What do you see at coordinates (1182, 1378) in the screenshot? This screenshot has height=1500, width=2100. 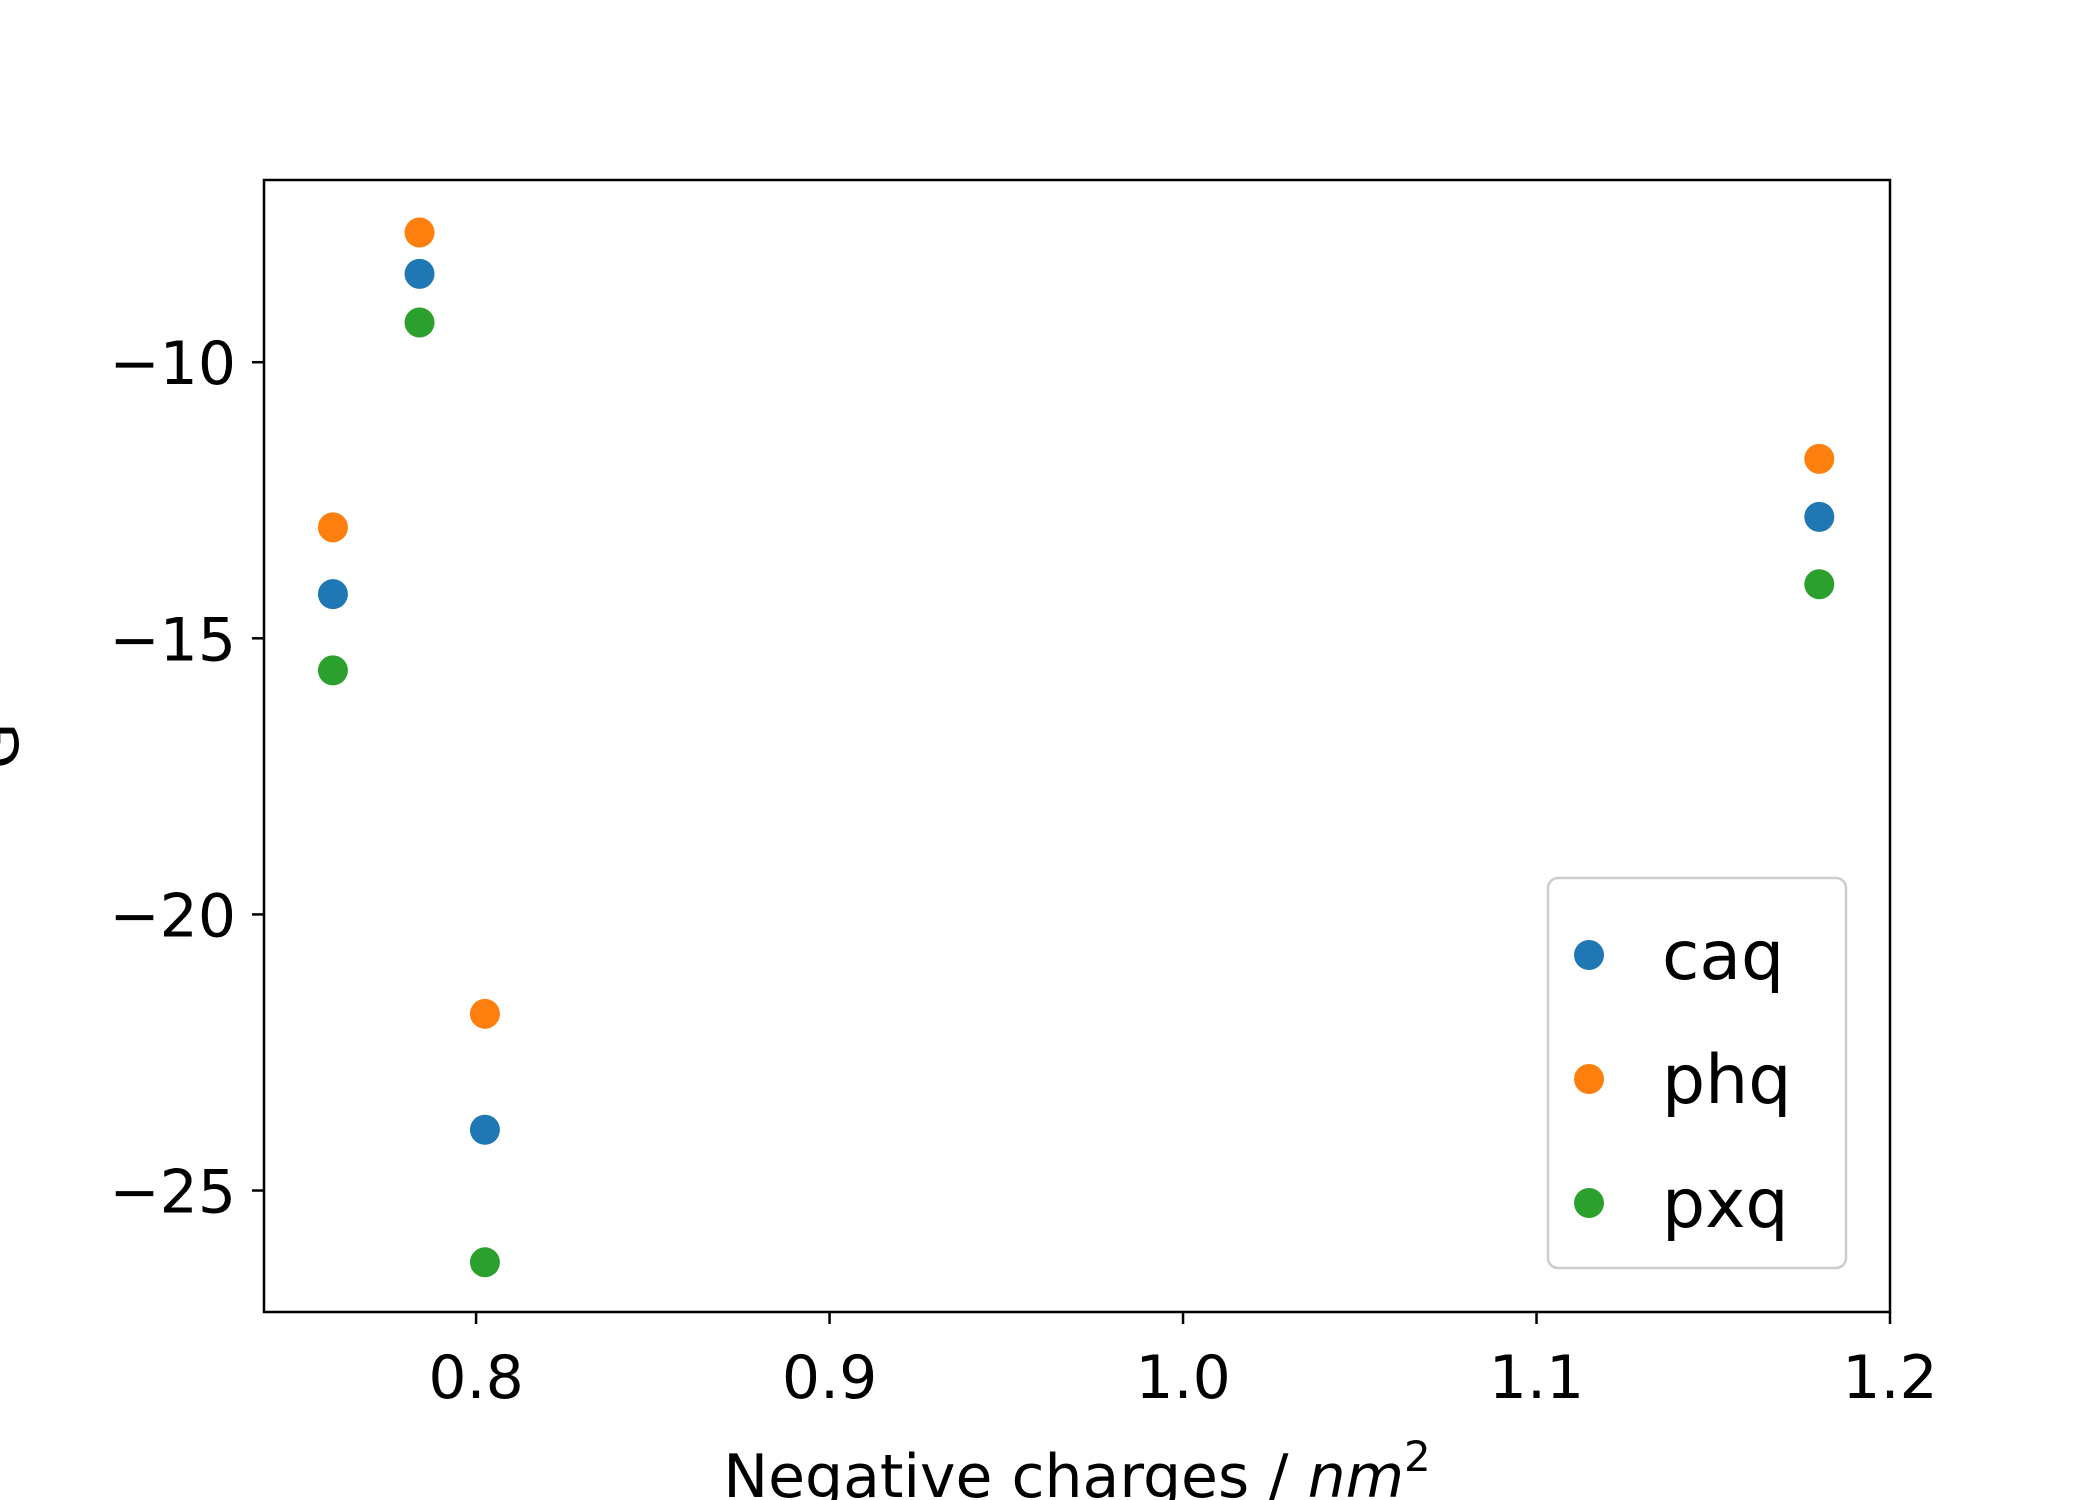 I see `x-tick-label: 1.0` at bounding box center [1182, 1378].